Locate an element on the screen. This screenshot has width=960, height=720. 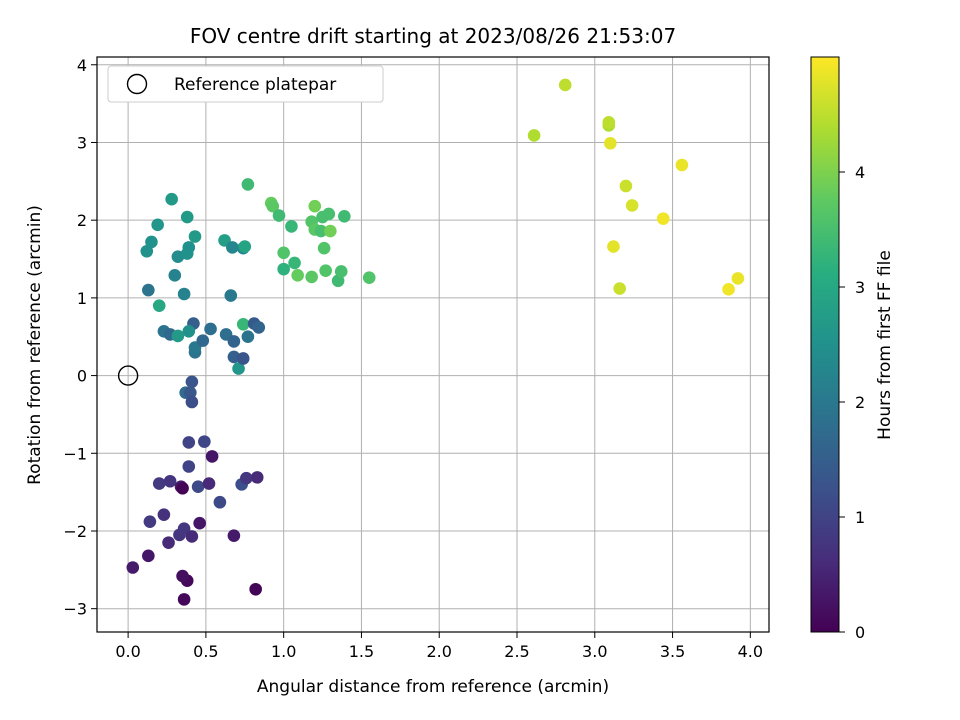
colorbar-ticks: 0 1 2 3 4 is located at coordinates (852, 402).